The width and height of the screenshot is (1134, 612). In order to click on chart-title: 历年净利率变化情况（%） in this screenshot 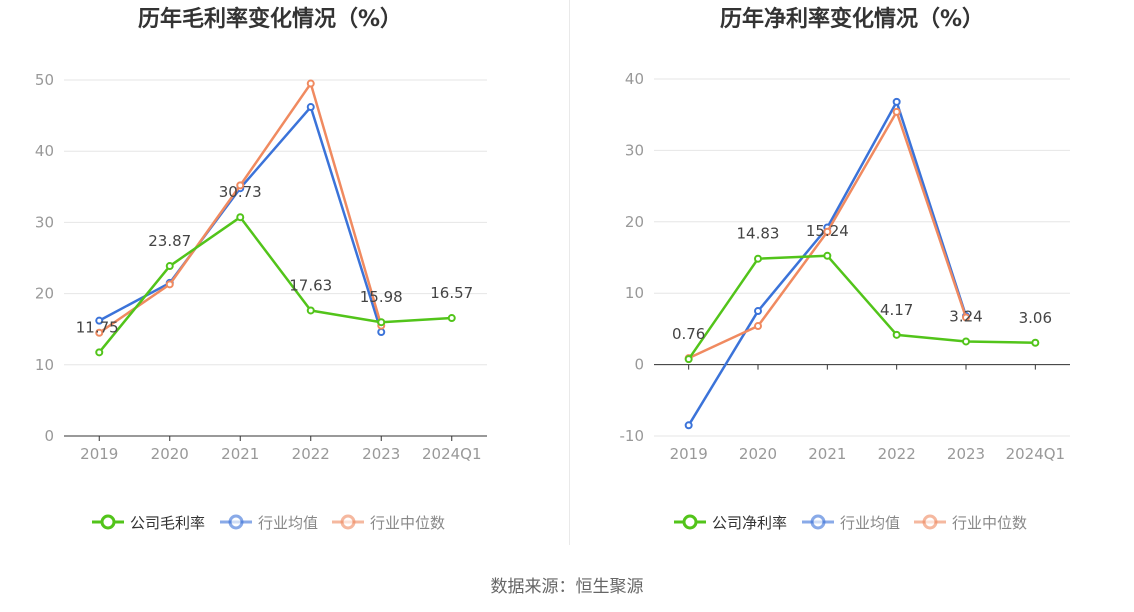, I will do `click(852, 19)`.